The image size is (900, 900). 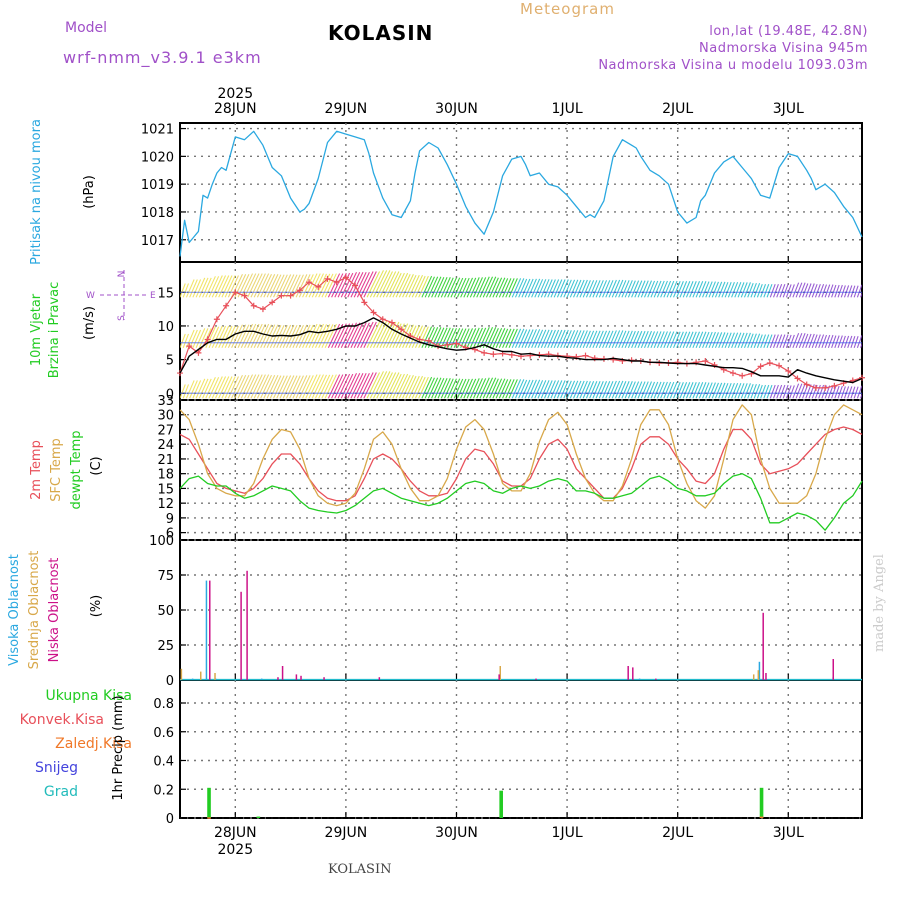 What do you see at coordinates (163, 733) in the screenshot?
I see `precip-ytick-label: 0.6` at bounding box center [163, 733].